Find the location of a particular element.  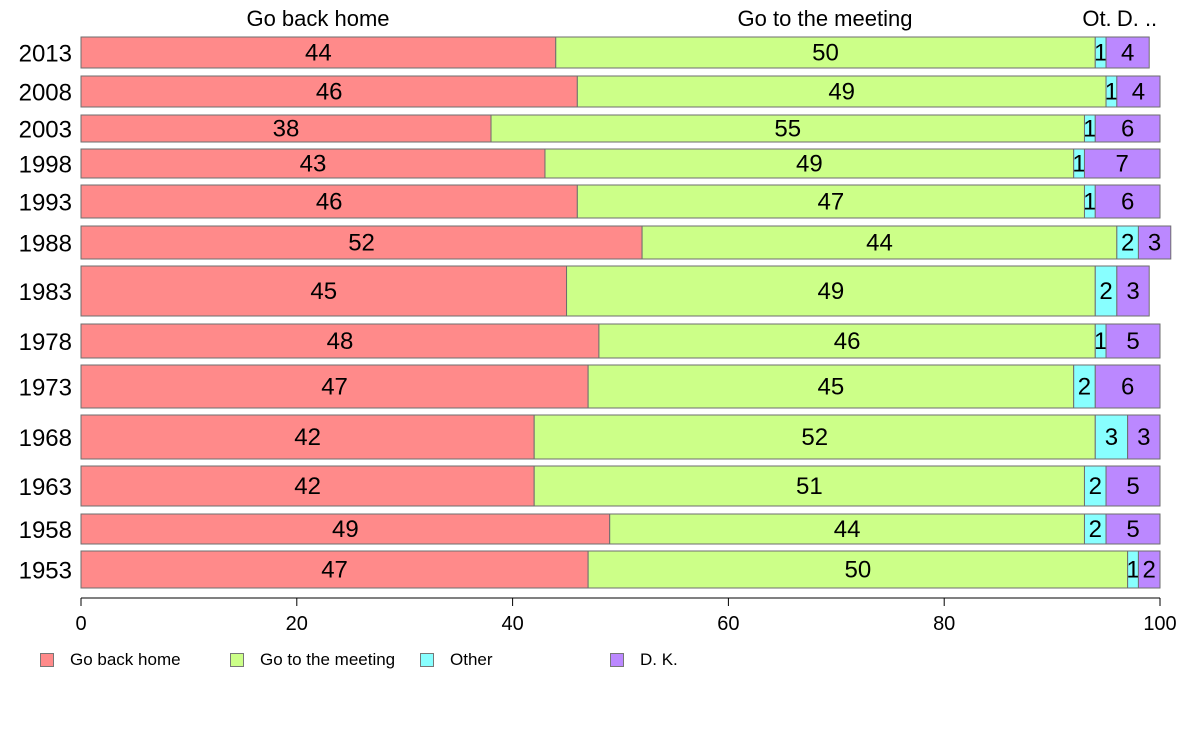

y-tick-label: 1973 is located at coordinates (45, 388).